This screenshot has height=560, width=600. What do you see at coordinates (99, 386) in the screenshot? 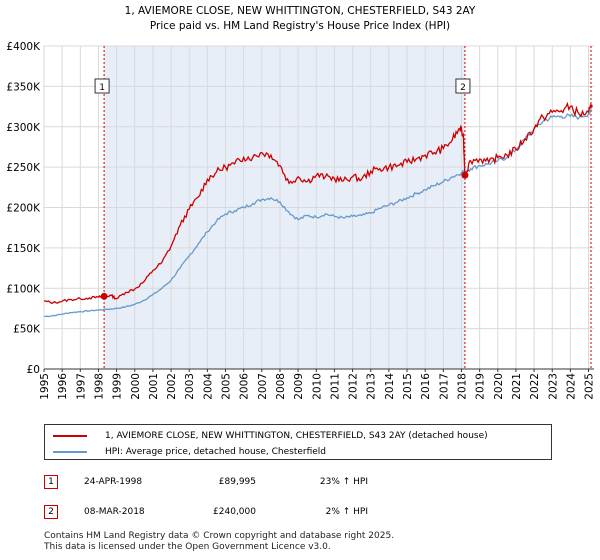
I see `x-tick-label: 1998` at bounding box center [99, 386].